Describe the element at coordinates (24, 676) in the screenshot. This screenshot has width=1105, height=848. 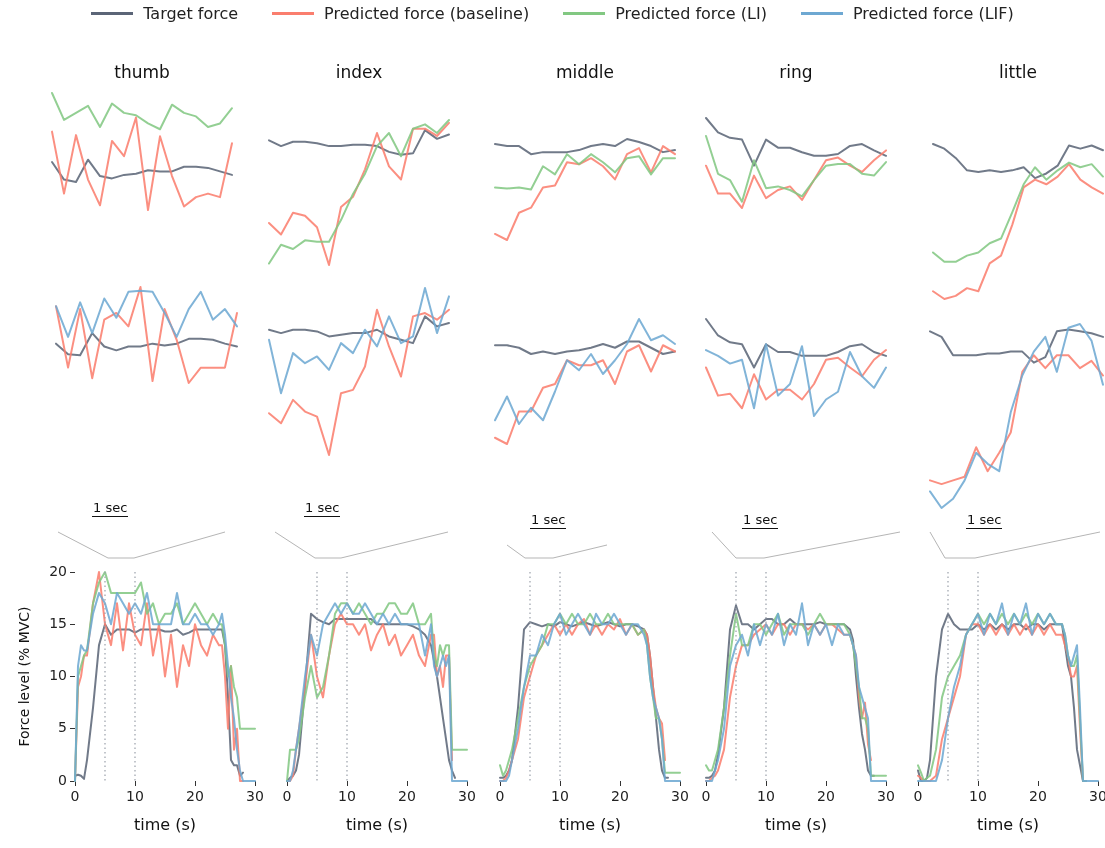
I see `y-axis-title: Force level (% MVC)` at that location.